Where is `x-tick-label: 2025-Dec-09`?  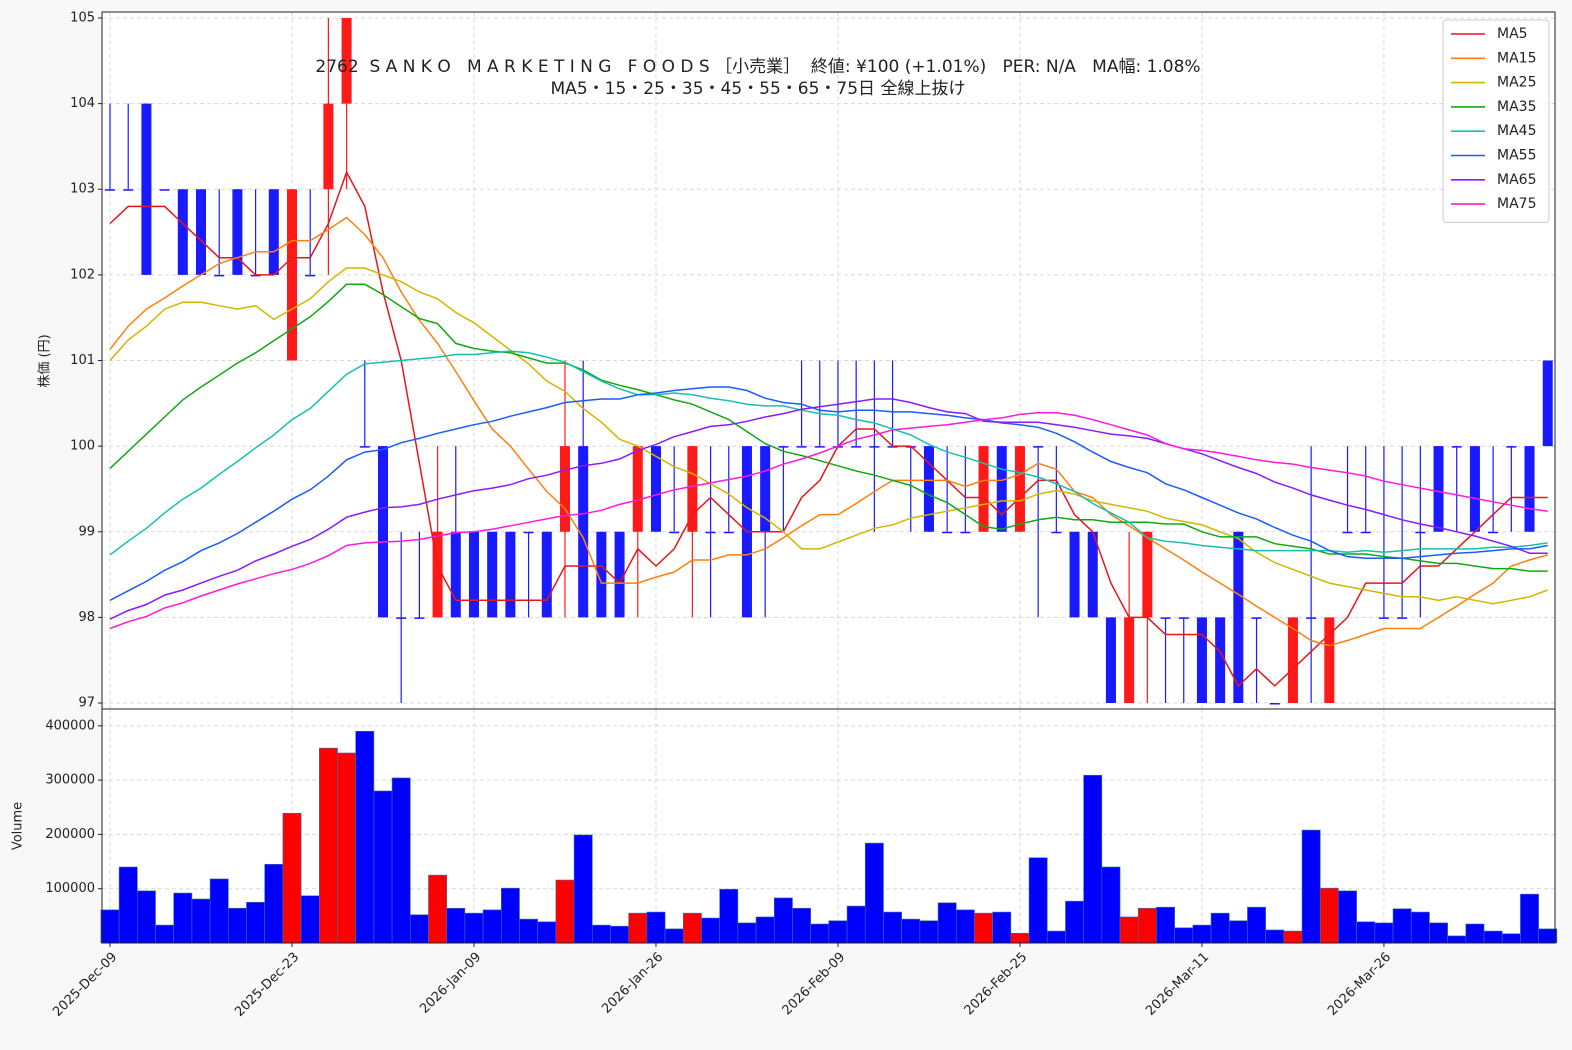
x-tick-label: 2025-Dec-09 is located at coordinates (85, 985).